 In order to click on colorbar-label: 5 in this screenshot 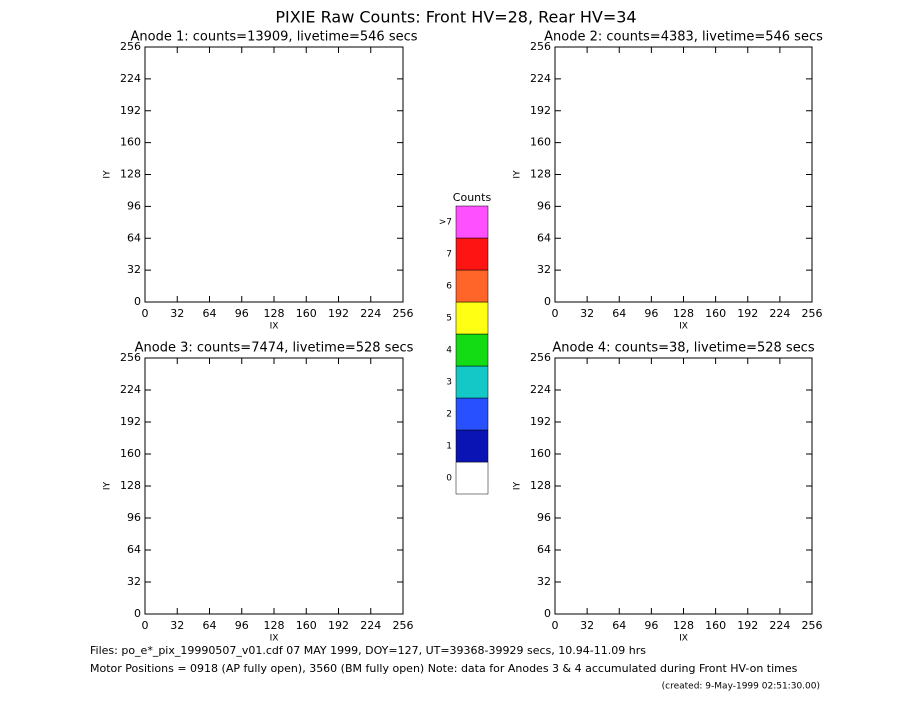, I will do `click(449, 319)`.